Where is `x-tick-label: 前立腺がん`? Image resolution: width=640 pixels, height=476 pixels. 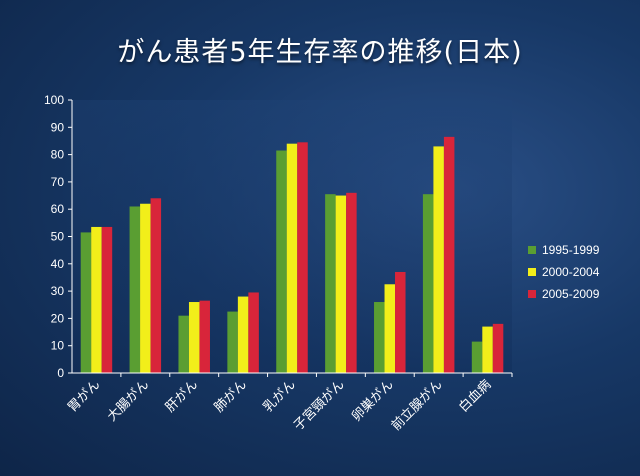 x-tick-label: 前立腺がん is located at coordinates (416, 405).